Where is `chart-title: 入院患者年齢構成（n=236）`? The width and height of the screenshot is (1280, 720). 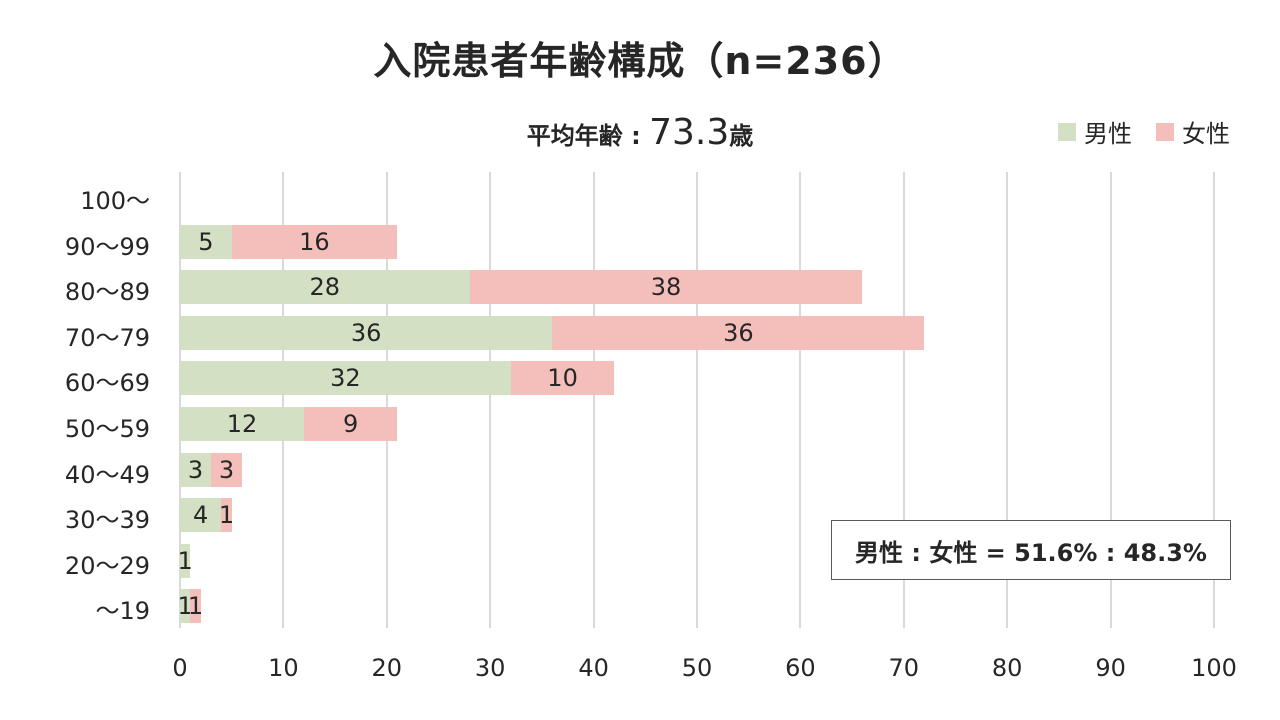
chart-title: 入院患者年齢構成（n=236） is located at coordinates (640, 61).